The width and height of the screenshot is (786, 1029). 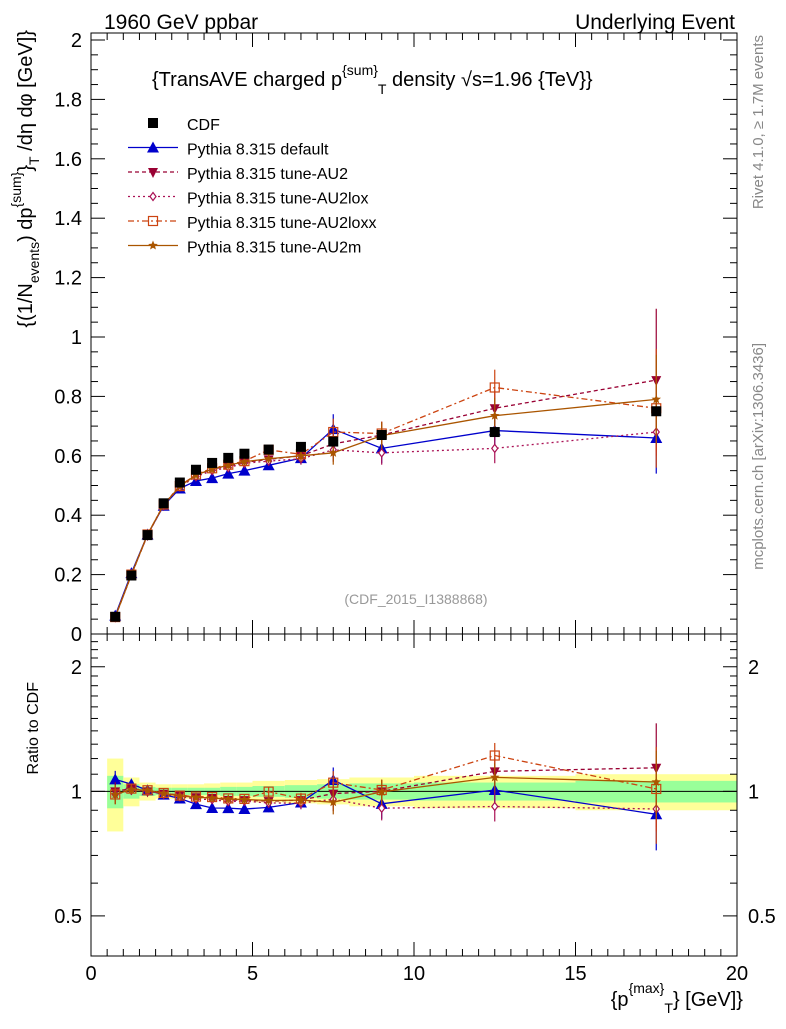 What do you see at coordinates (281, 223) in the screenshot?
I see `legend-label: Pythia 8.315 tune-AU2loxx` at bounding box center [281, 223].